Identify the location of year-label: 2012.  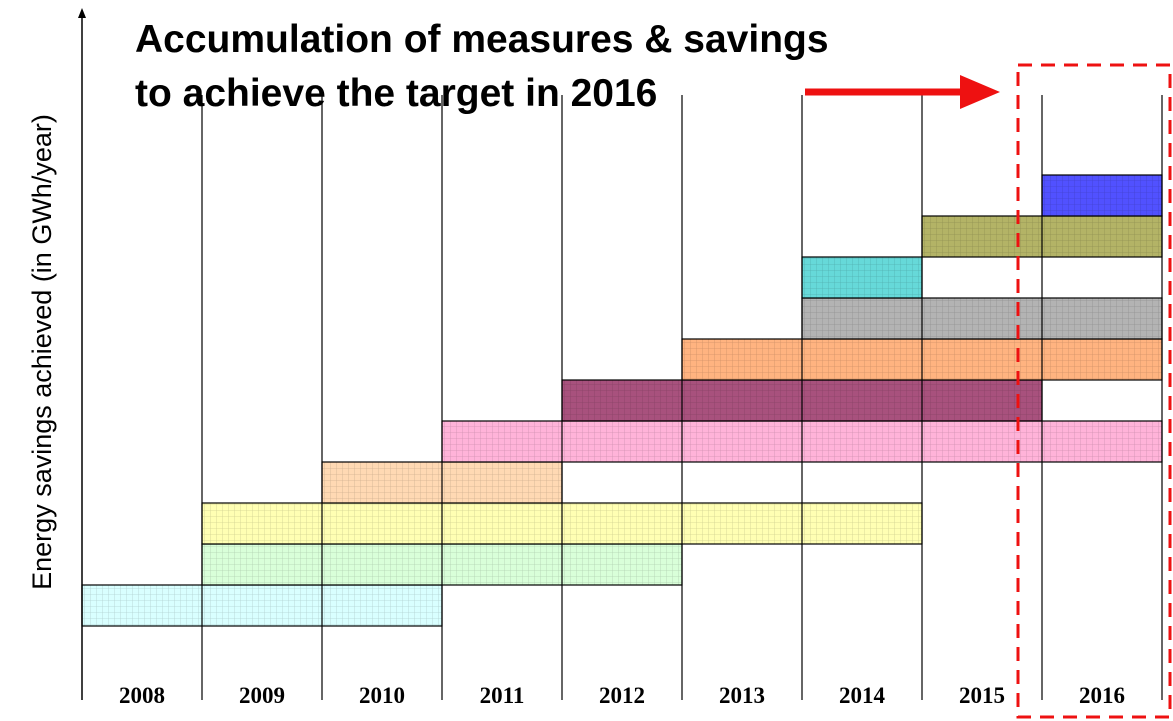
(622, 695).